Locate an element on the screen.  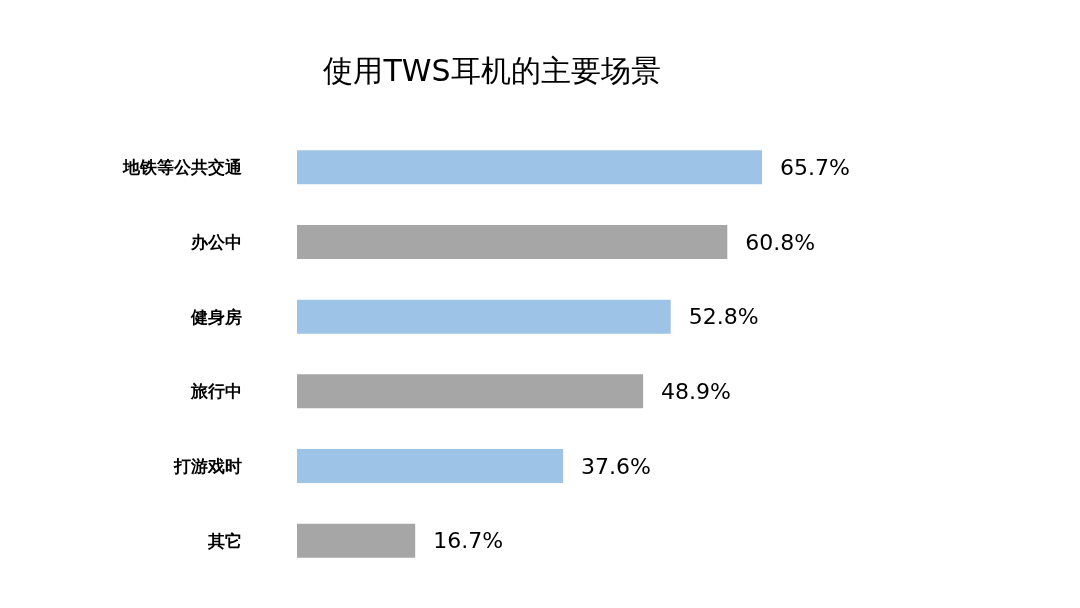
data-label: 37.6% is located at coordinates (616, 466).